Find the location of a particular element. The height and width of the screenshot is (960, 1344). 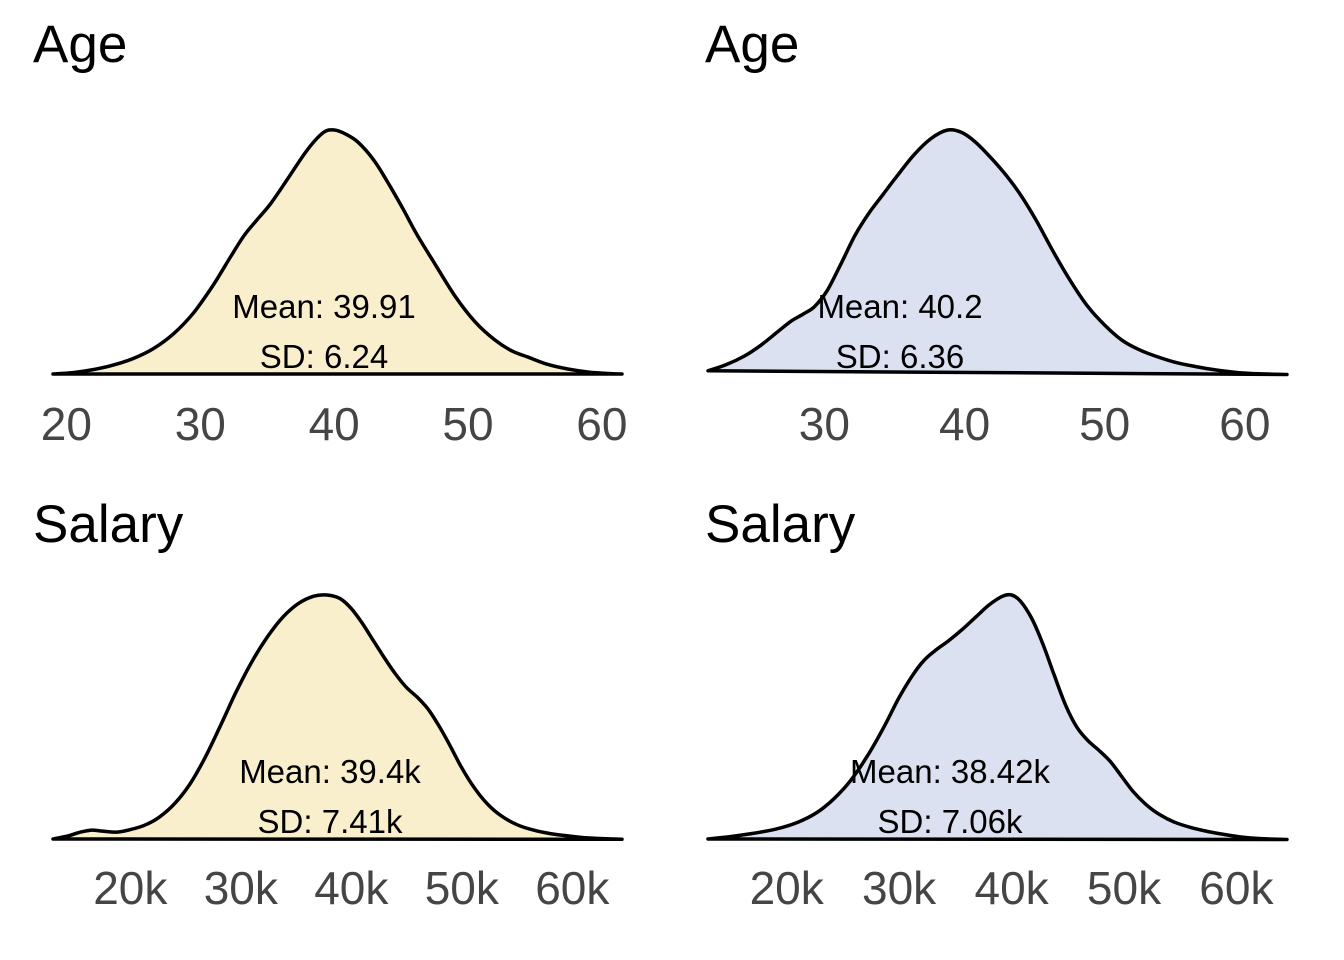

mean-annotation: Mean: 39.4k is located at coordinates (330, 771).